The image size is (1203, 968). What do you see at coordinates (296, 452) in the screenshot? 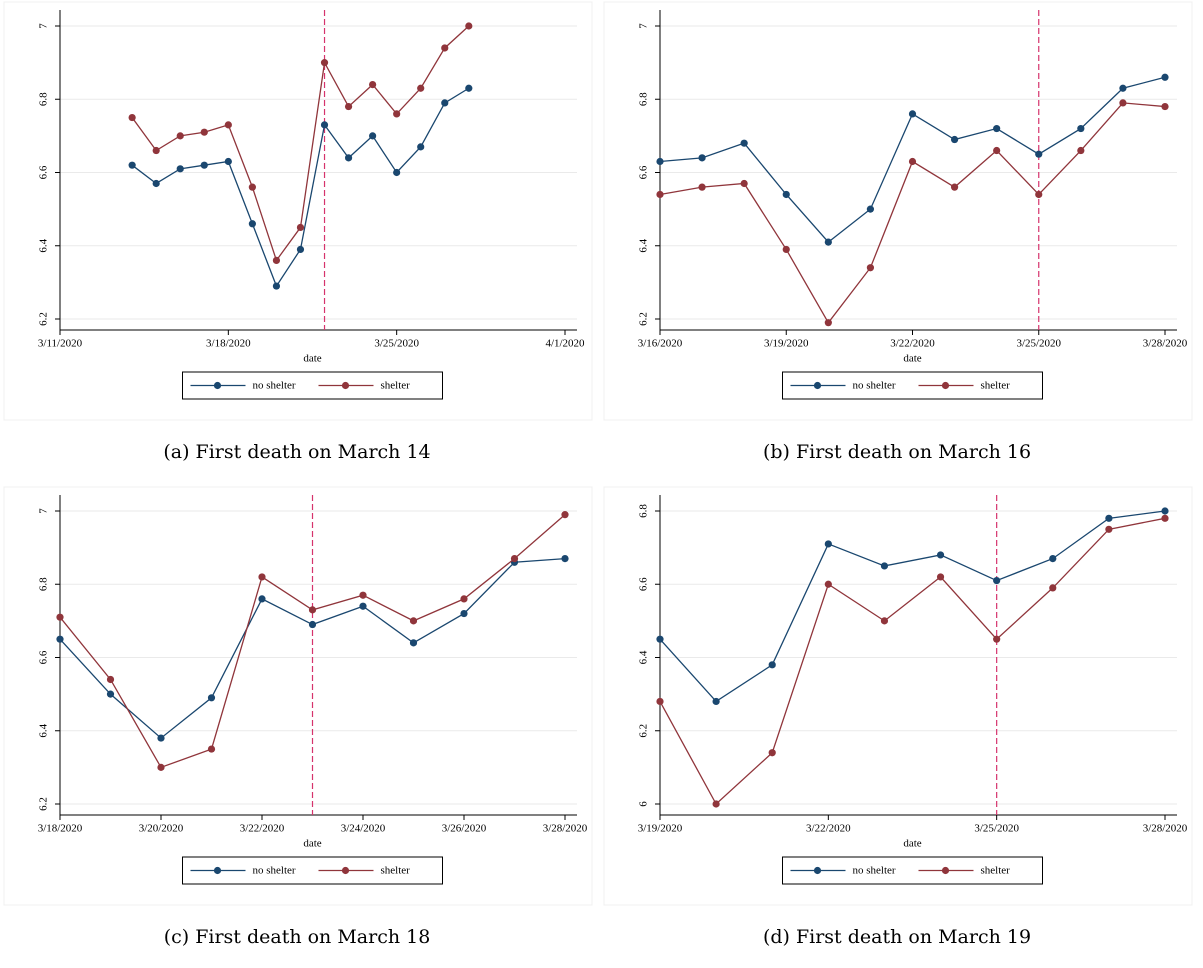
I see `caption: (a) First death on March 14` at bounding box center [296, 452].